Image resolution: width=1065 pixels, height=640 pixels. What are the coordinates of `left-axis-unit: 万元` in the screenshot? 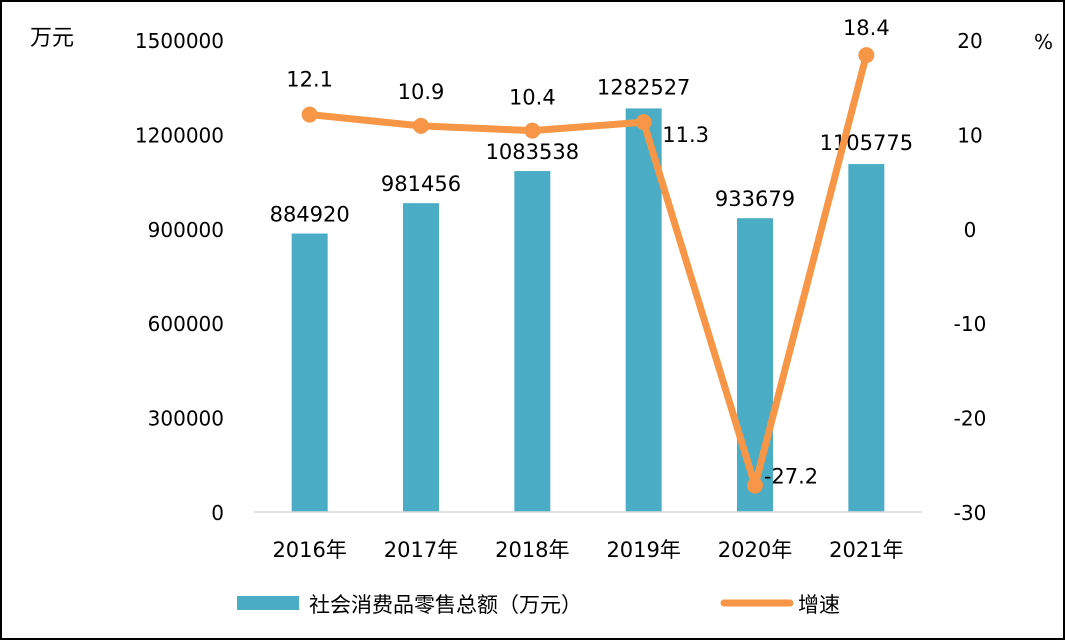 It's located at (52, 38).